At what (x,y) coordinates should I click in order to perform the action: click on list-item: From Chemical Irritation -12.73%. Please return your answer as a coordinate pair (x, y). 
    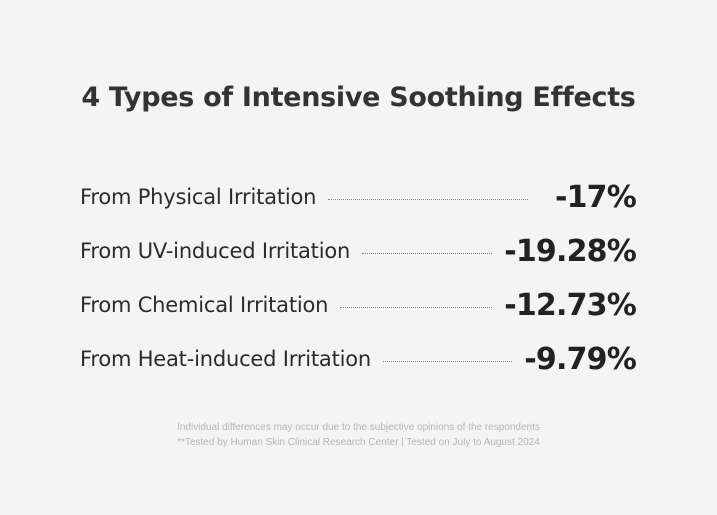
    Looking at the image, I should click on (358, 305).